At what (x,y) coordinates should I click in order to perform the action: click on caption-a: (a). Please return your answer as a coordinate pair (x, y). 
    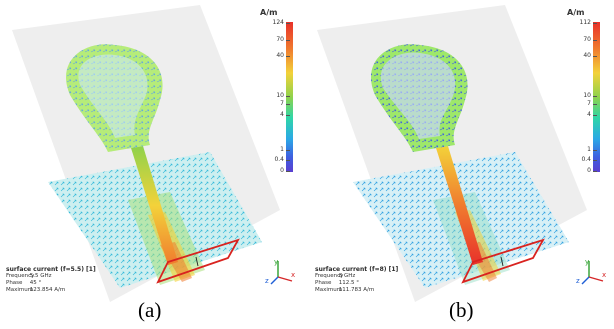
    Looking at the image, I should click on (150, 310).